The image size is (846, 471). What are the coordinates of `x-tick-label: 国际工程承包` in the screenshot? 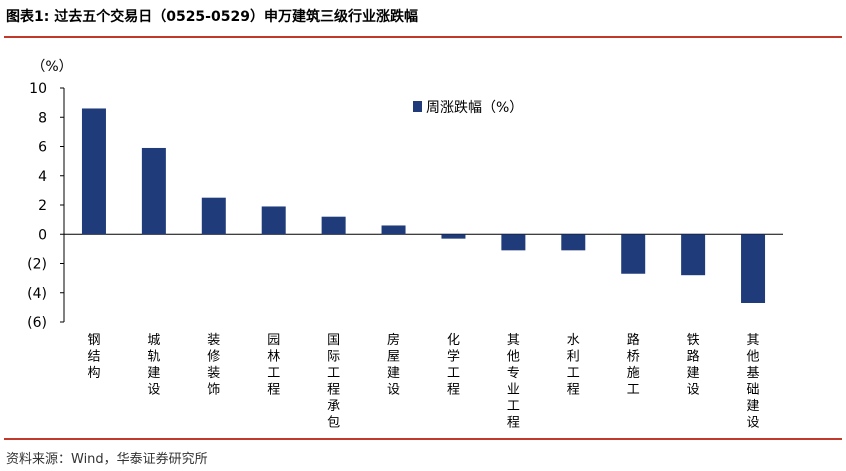 It's located at (333, 382).